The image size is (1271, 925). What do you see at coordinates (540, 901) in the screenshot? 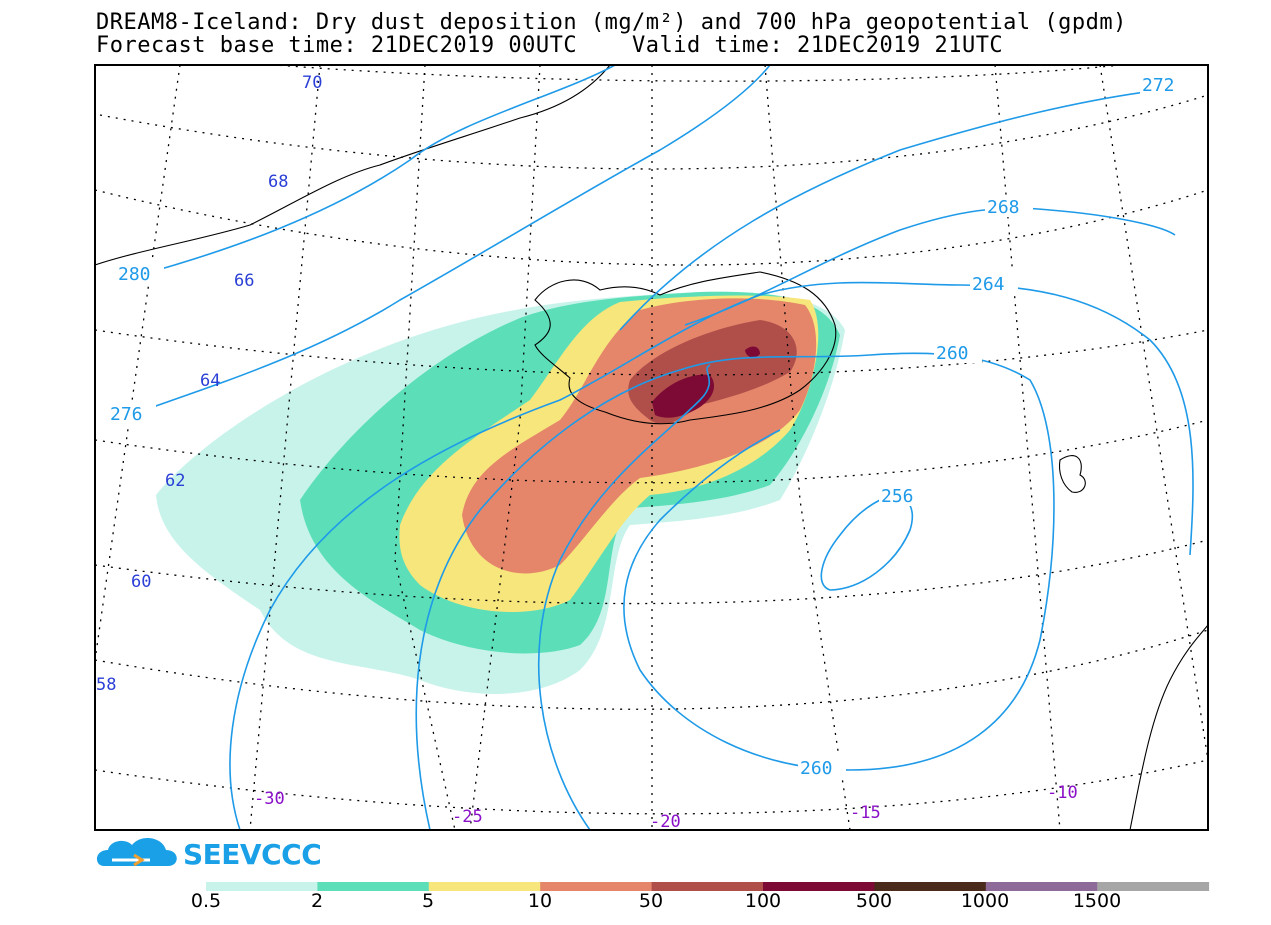
I see `legend-label: 10` at bounding box center [540, 901].